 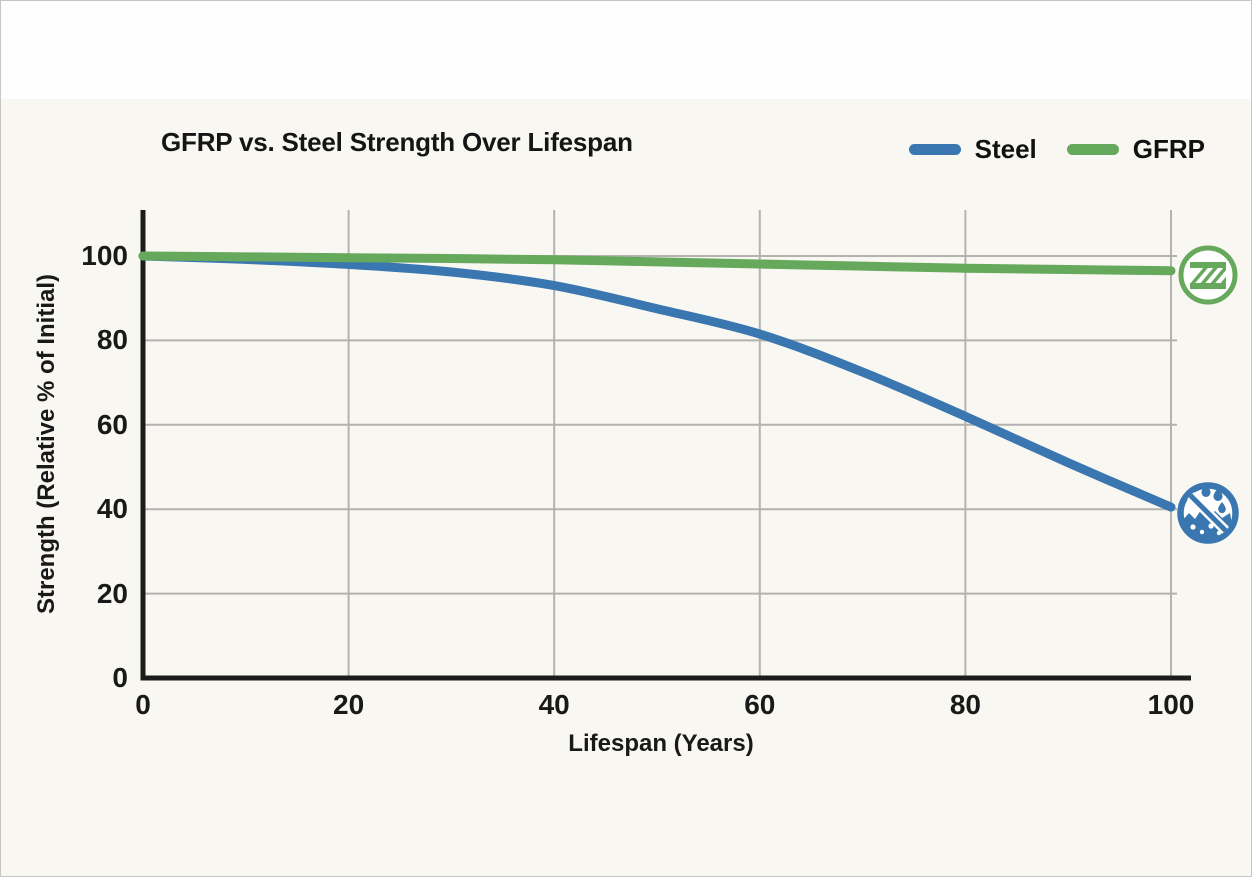 I want to click on y-tick-label: 60, so click(x=112, y=424).